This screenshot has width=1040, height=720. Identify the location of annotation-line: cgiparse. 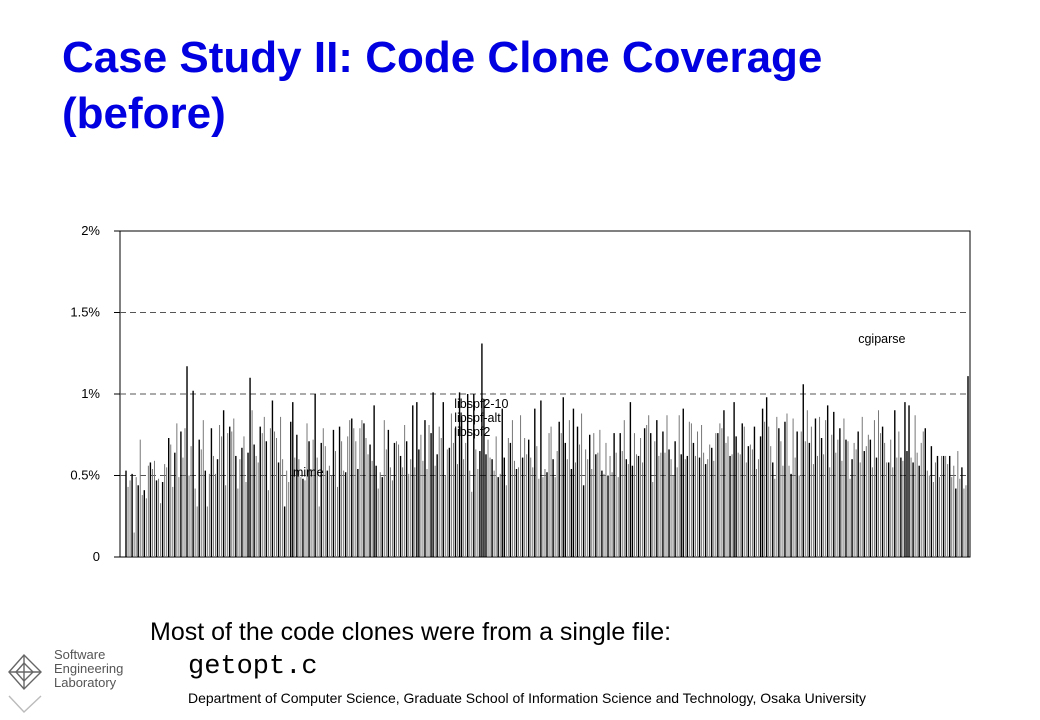
(881, 339).